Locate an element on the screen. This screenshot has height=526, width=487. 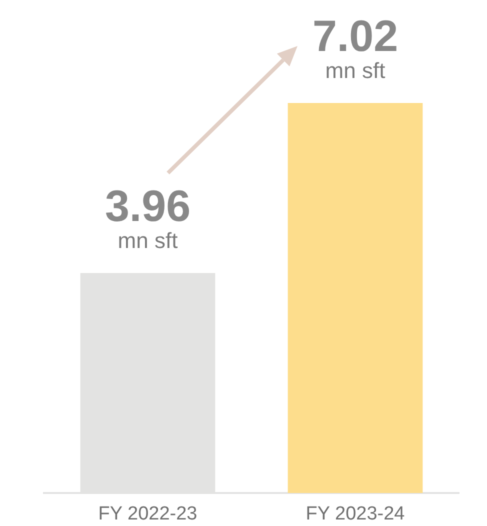
x-tick-label: FY 2023-24 is located at coordinates (356, 514).